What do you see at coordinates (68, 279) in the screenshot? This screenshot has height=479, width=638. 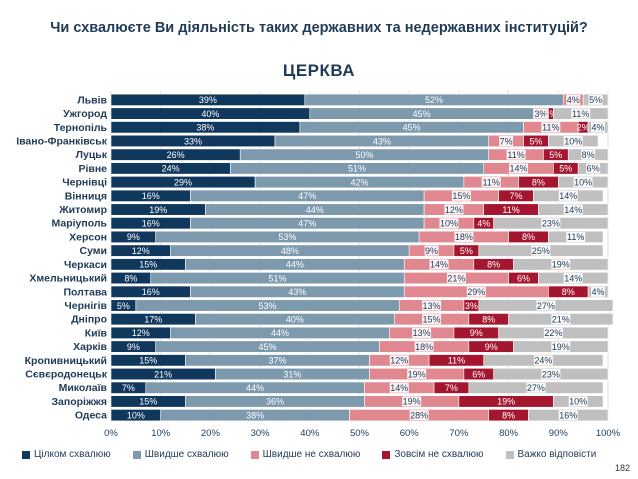 I see `category-label: Хмельницький` at bounding box center [68, 279].